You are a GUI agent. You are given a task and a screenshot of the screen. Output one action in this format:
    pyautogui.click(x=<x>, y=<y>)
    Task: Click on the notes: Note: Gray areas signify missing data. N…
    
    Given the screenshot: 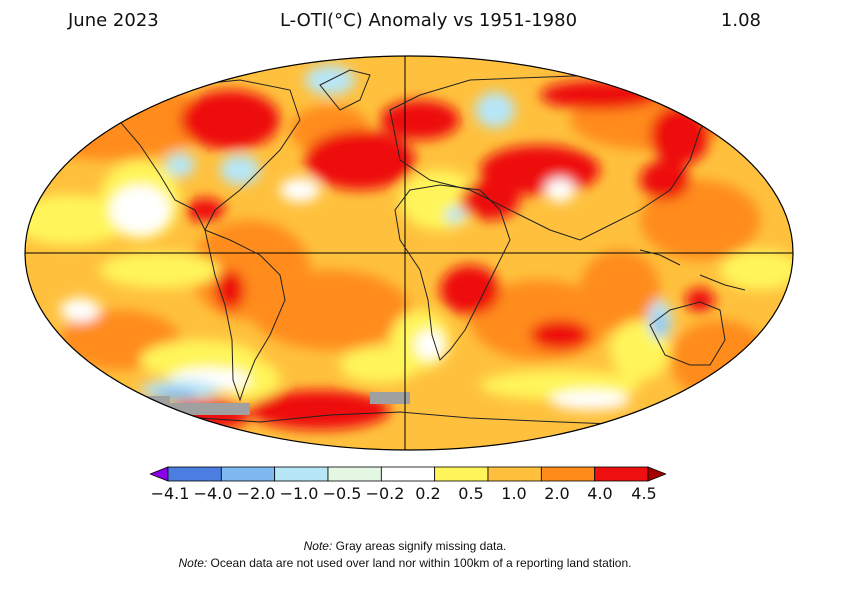 What is the action you would take?
    pyautogui.click(x=405, y=555)
    